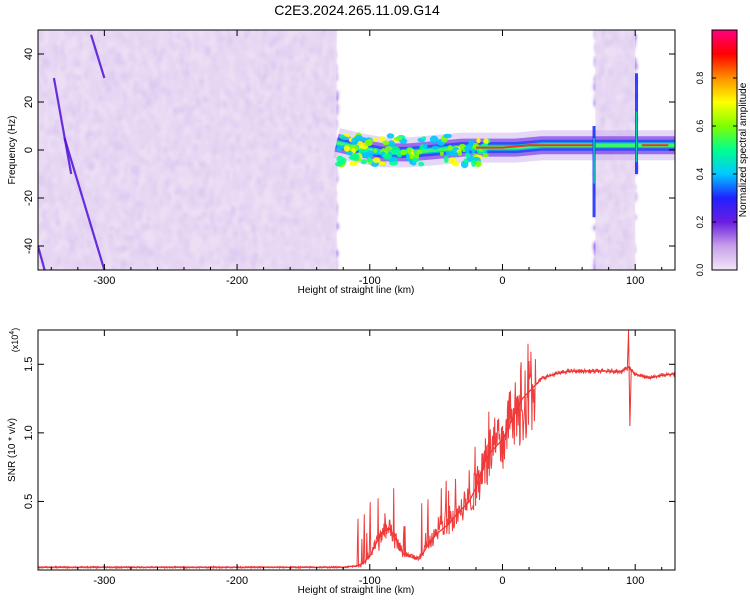 This screenshot has width=750, height=600. What do you see at coordinates (629, 378) in the screenshot?
I see `snr-spike` at bounding box center [629, 378].